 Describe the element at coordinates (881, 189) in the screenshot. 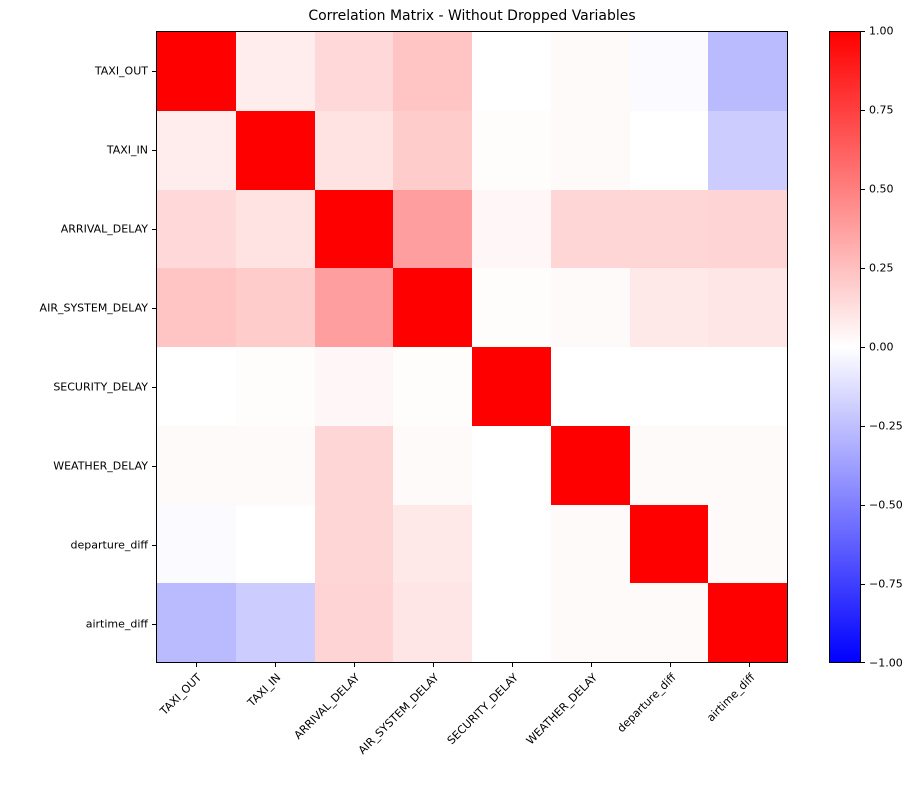

I see `colorbar-tick-label: 0.50` at that location.